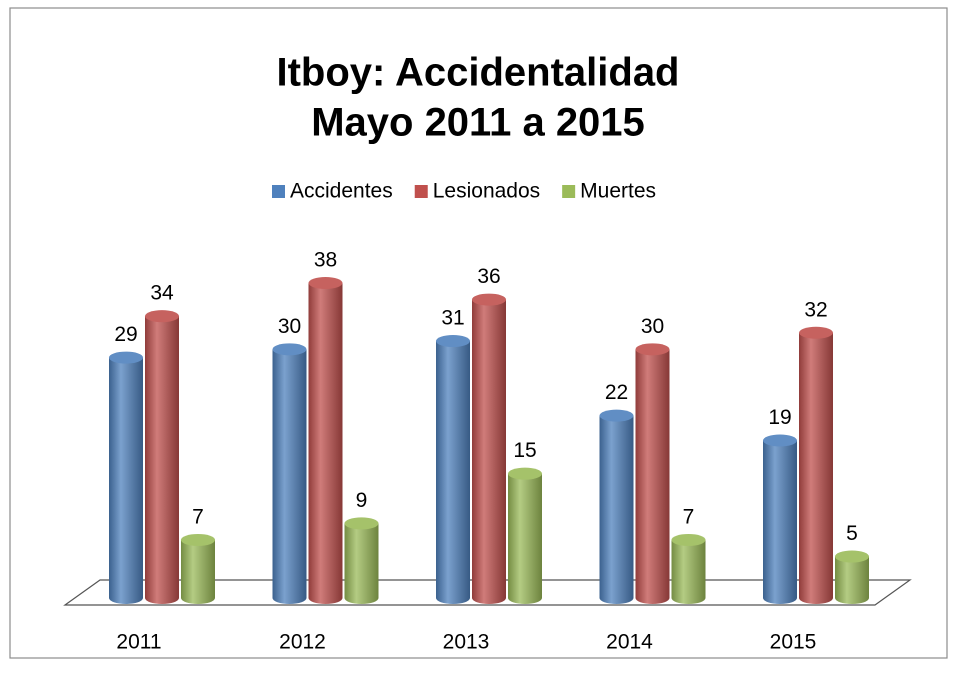  What do you see at coordinates (815, 309) in the screenshot?
I see `data-label: 32` at bounding box center [815, 309].